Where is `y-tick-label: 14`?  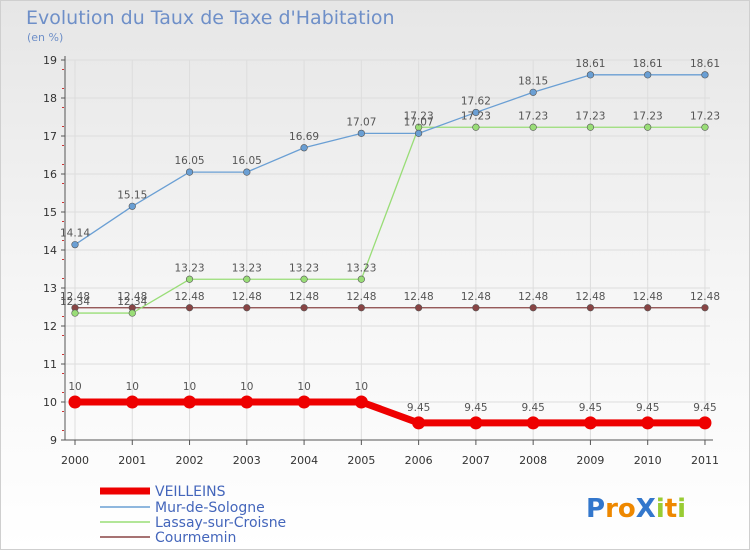 y-tick-label: 14 is located at coordinates (50, 250).